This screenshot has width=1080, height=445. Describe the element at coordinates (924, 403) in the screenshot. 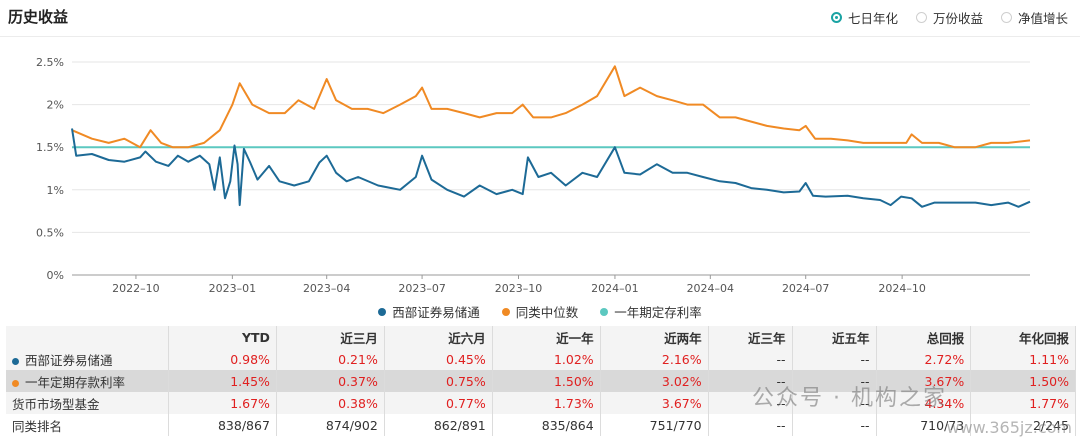

I see `table-cell: 4.34%` at that location.